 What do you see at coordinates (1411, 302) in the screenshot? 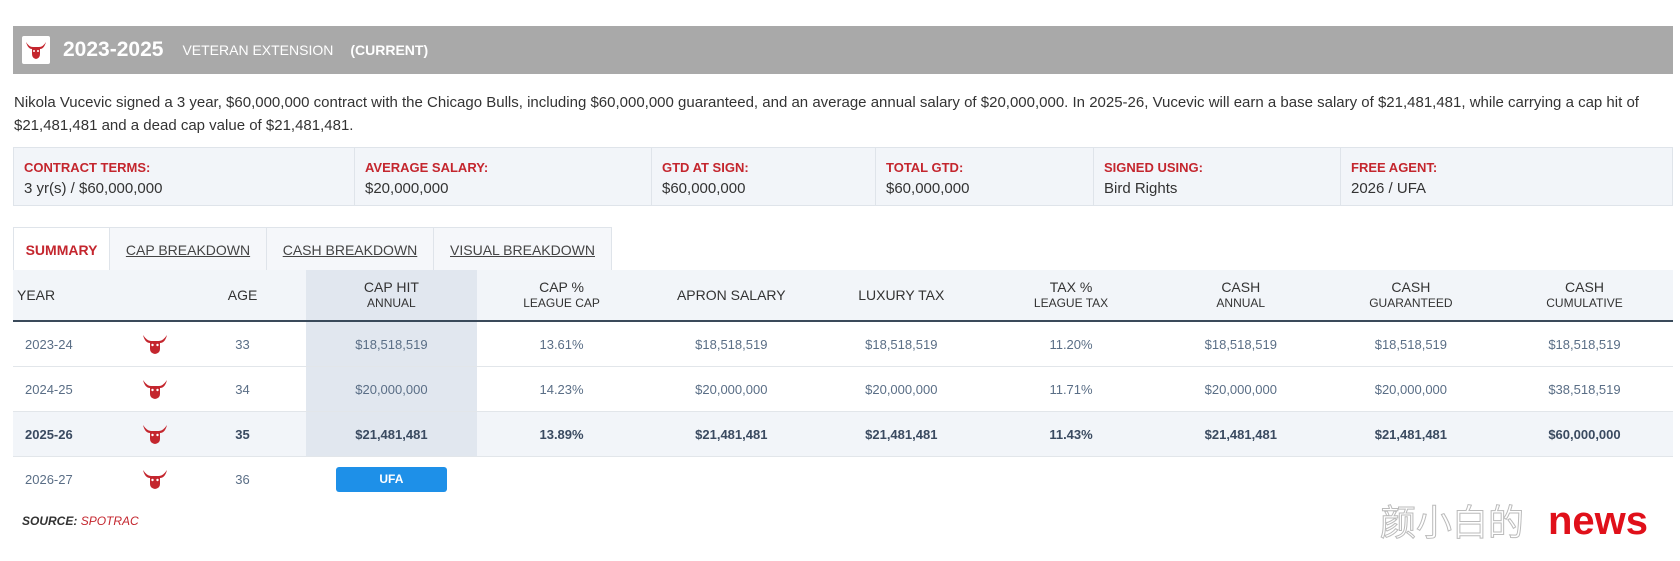
I see `col-cash-gtd-sub: GUARANTEED` at bounding box center [1411, 302].